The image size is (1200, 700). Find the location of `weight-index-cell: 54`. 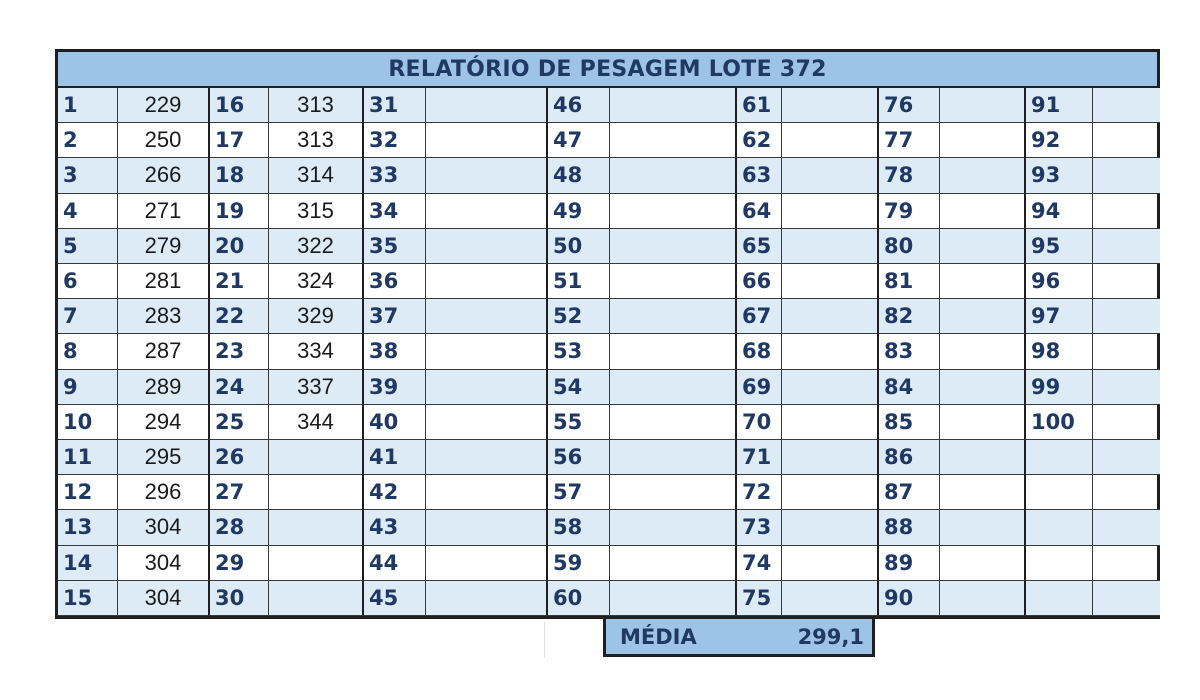

weight-index-cell: 54 is located at coordinates (579, 387).